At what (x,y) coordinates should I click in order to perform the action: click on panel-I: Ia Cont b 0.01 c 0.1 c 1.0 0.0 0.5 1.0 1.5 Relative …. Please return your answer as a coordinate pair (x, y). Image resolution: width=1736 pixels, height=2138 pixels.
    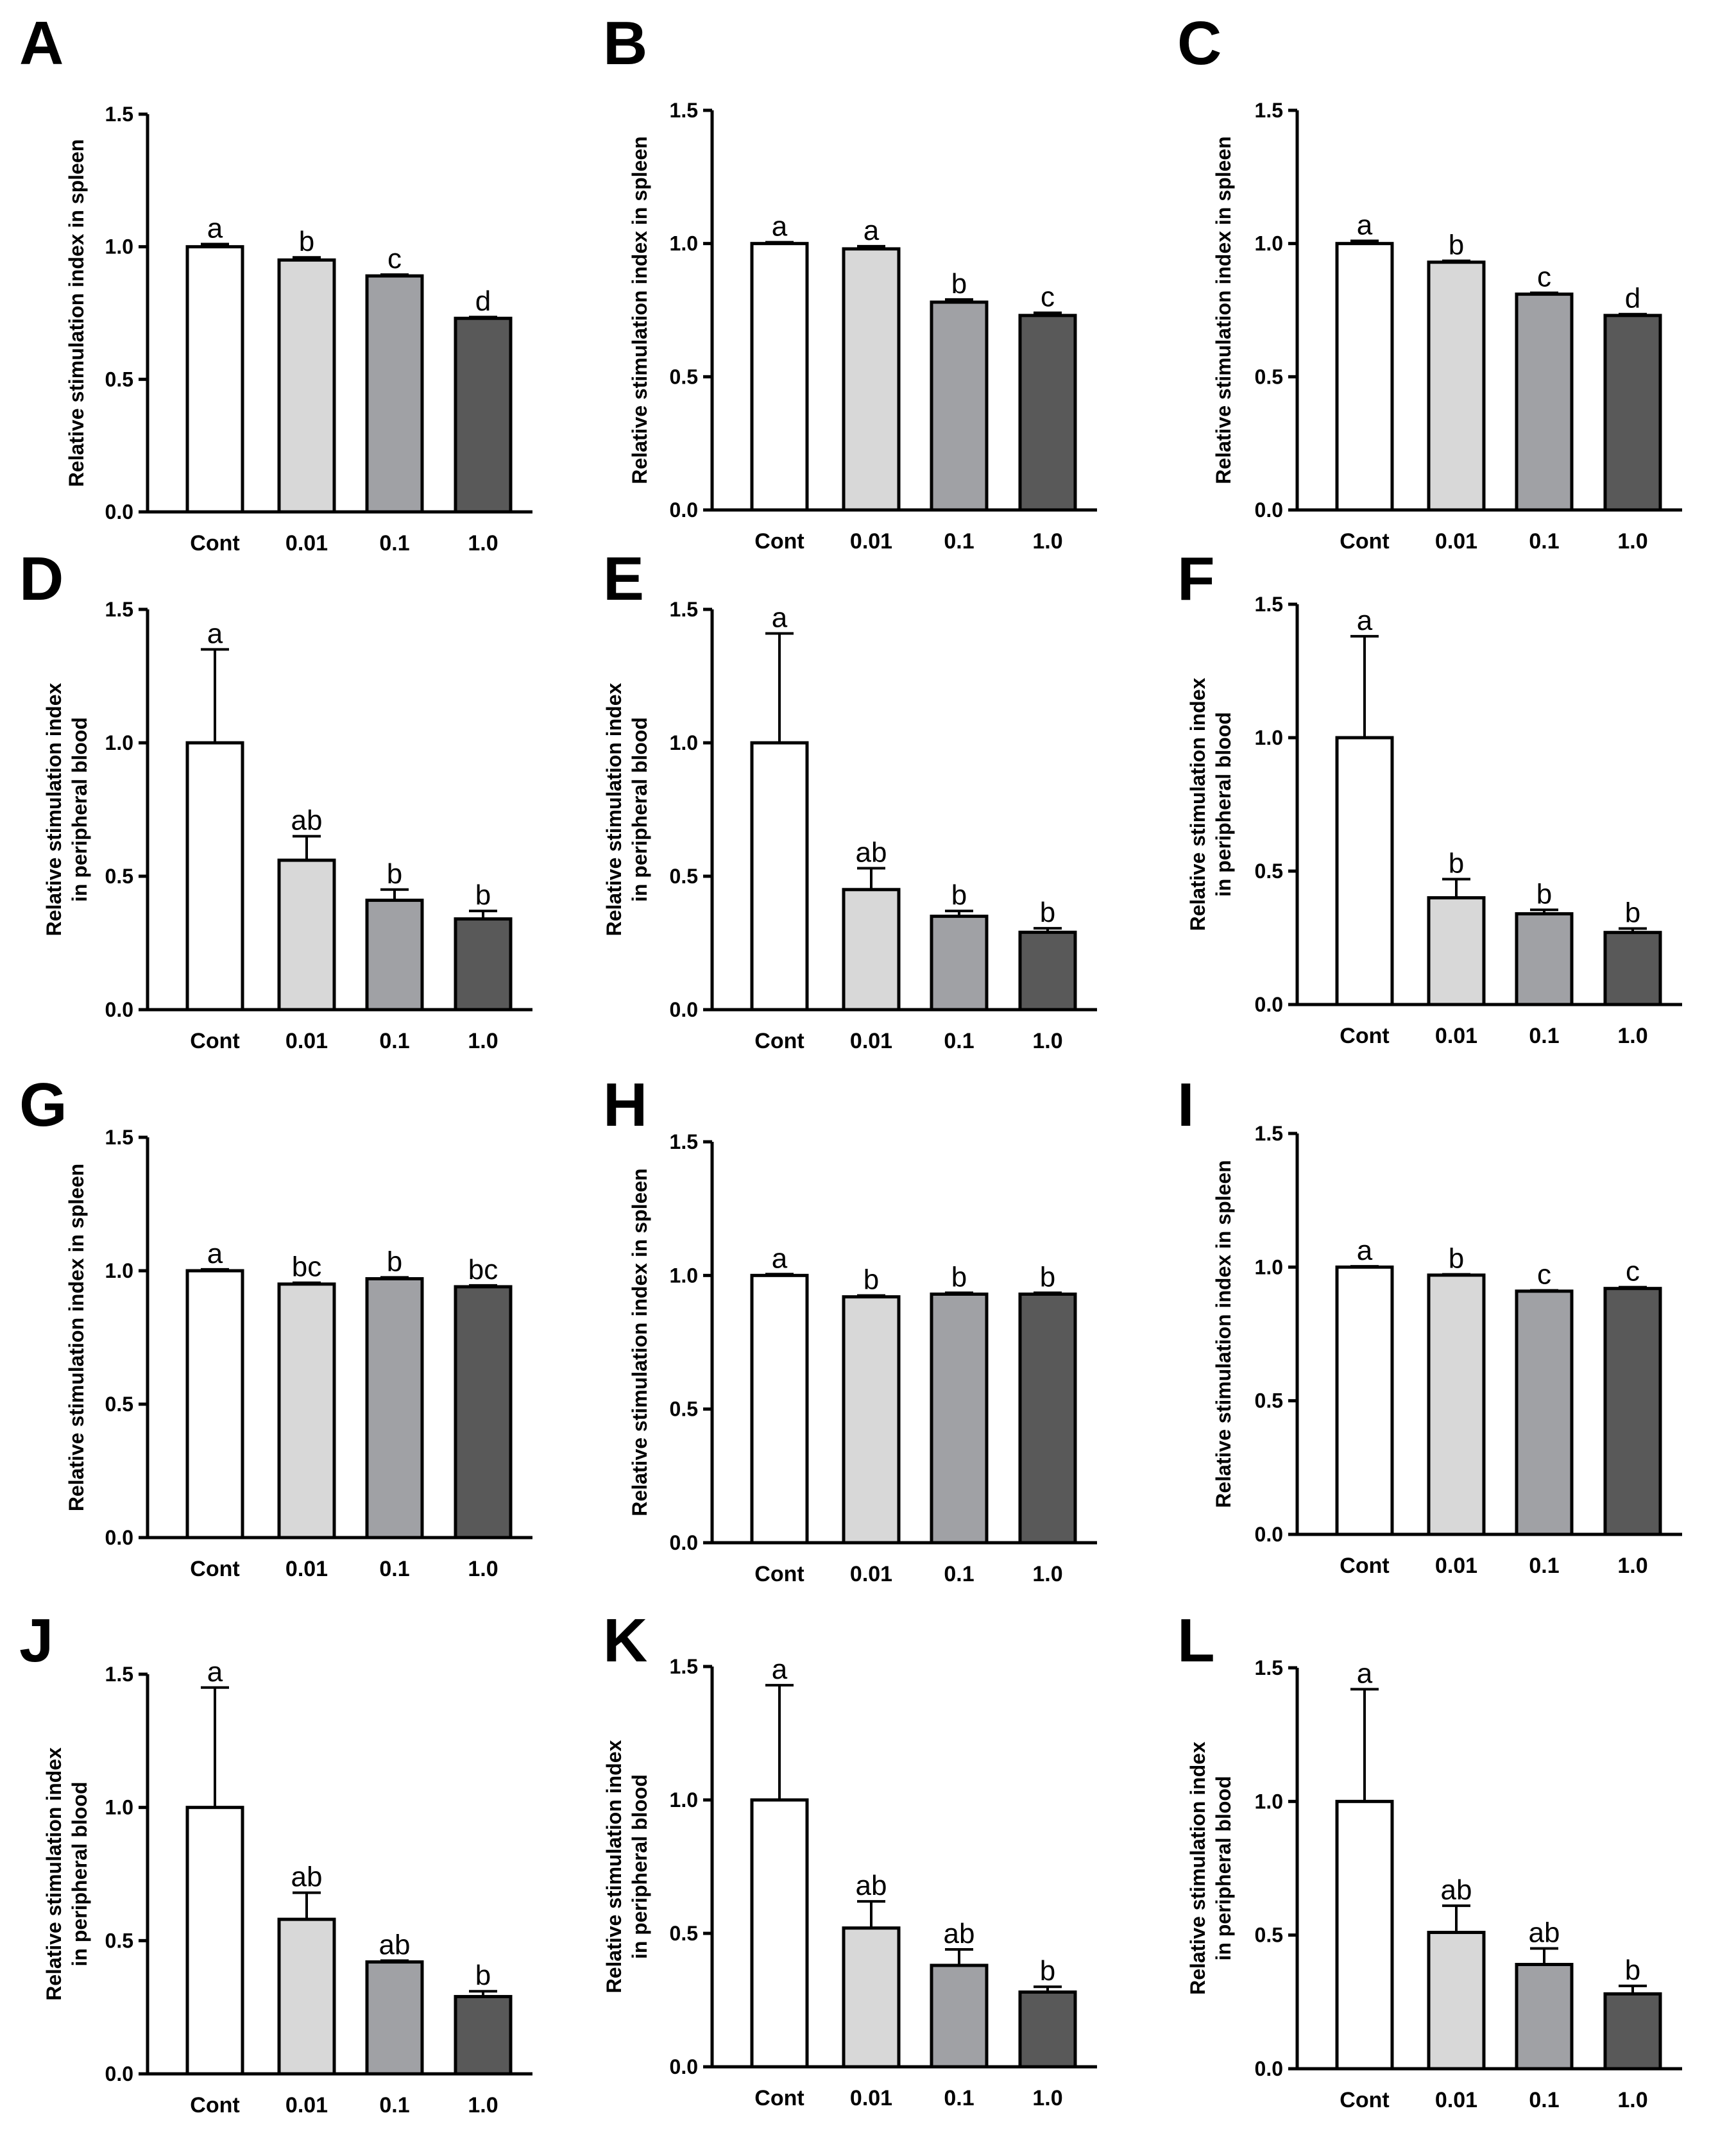
    Looking at the image, I should click on (1429, 1324).